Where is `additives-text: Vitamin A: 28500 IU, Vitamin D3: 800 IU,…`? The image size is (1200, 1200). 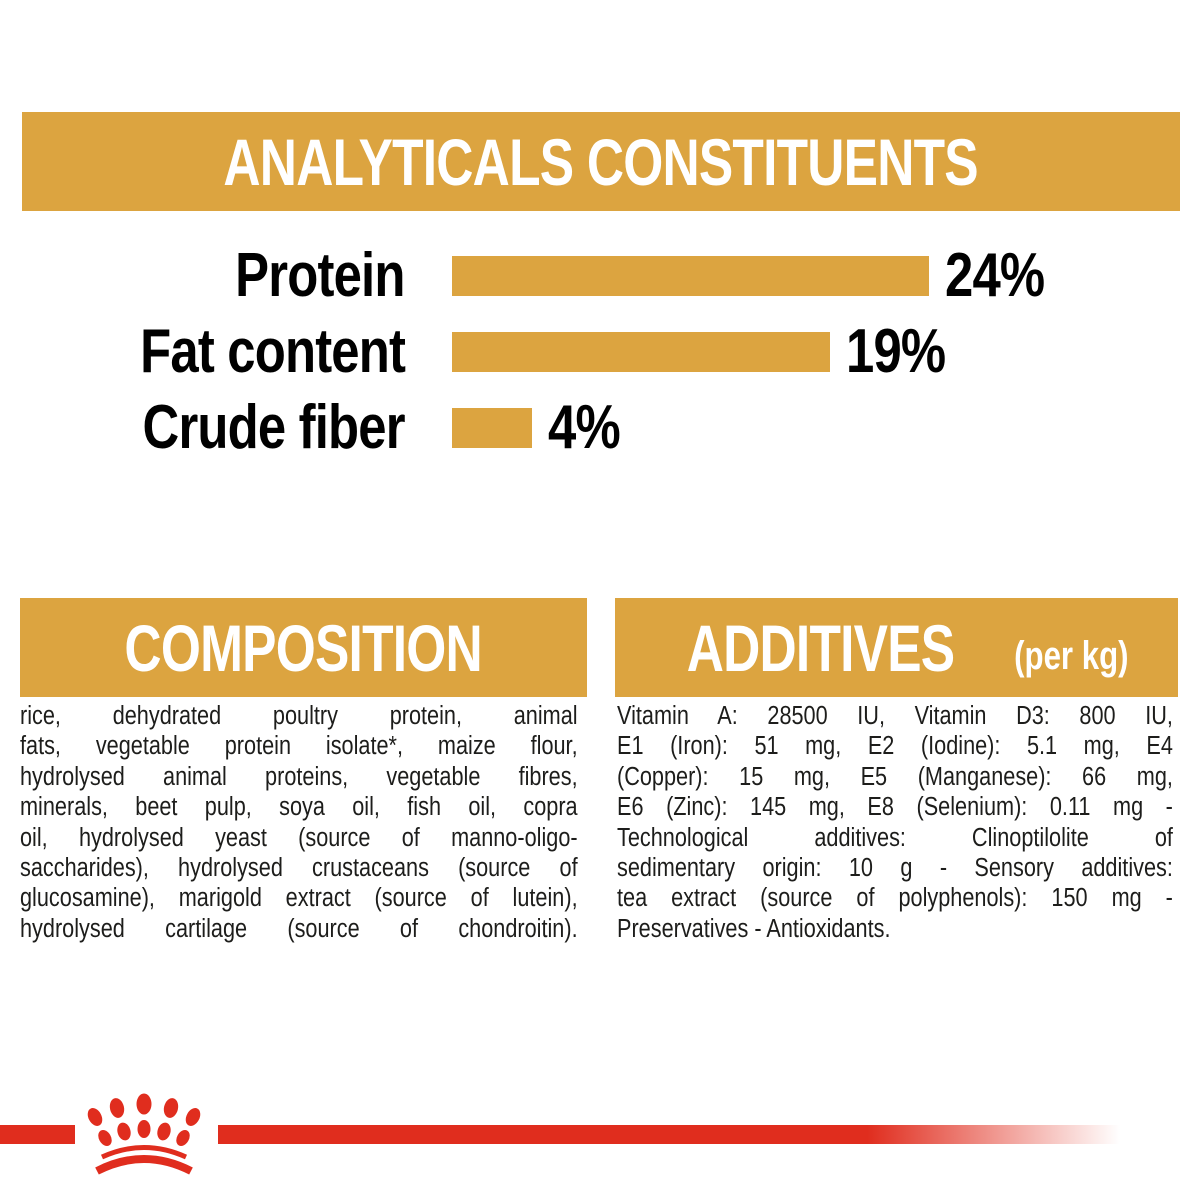 additives-text: Vitamin A: 28500 IU, Vitamin D3: 800 IU,… is located at coordinates (895, 822).